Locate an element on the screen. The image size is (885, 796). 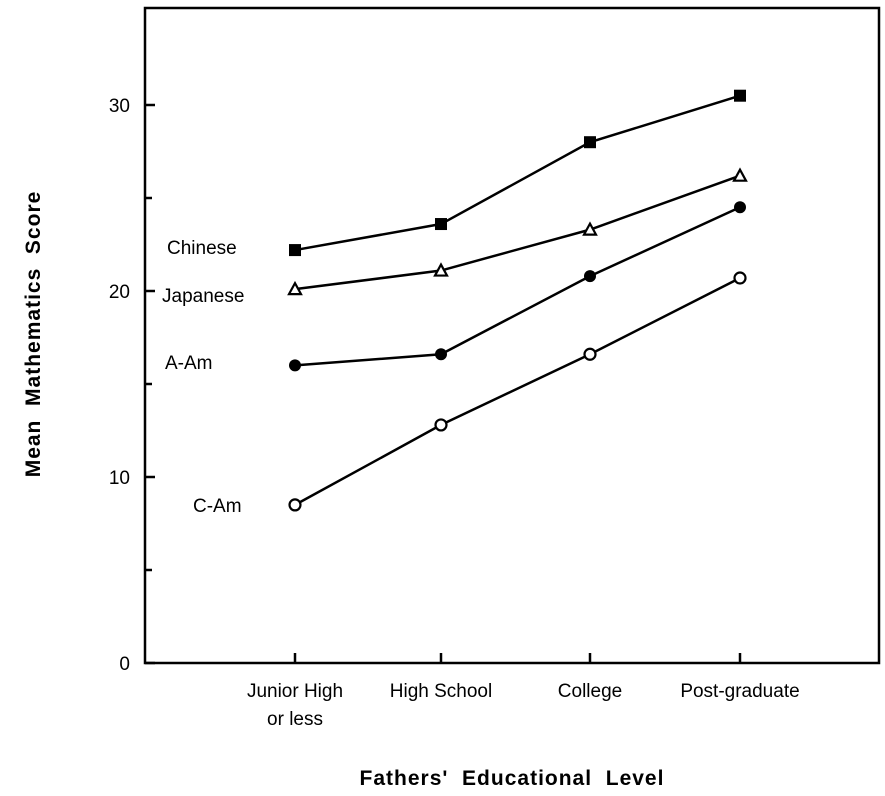
series-label-c-am: C-Am is located at coordinates (217, 506).